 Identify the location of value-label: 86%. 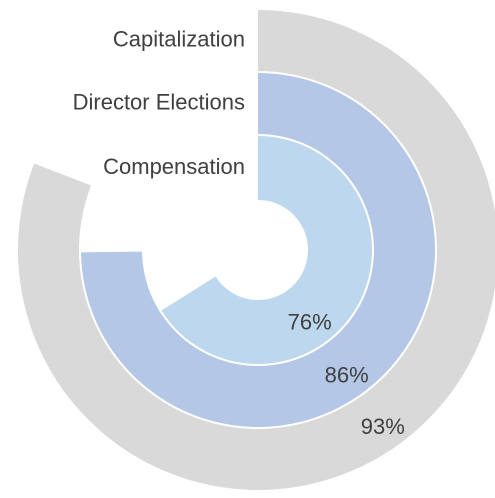
(347, 374).